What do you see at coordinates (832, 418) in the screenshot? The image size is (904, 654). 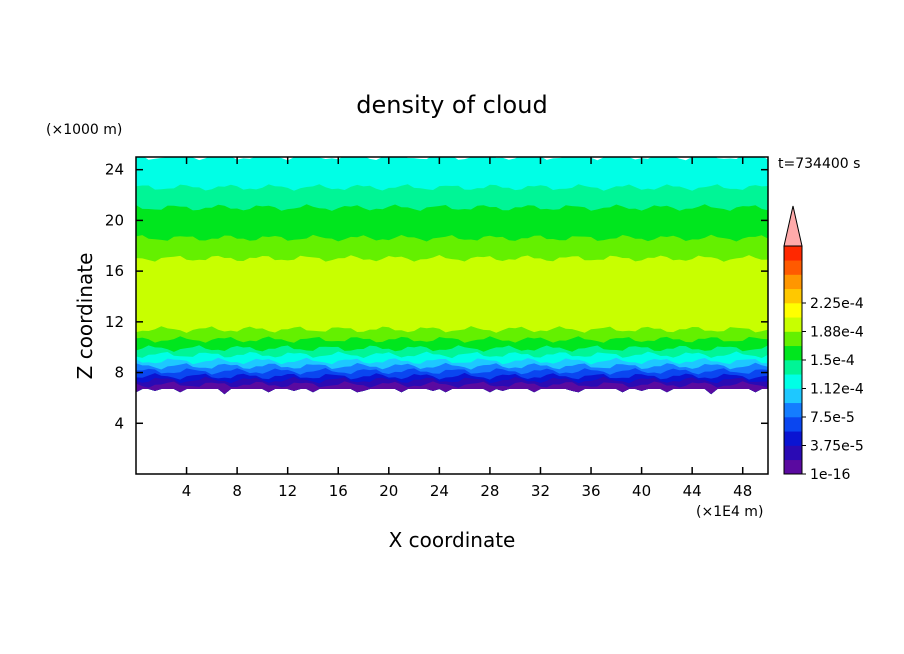 I see `colorbar-tick-label: 7.5e-5` at bounding box center [832, 418].